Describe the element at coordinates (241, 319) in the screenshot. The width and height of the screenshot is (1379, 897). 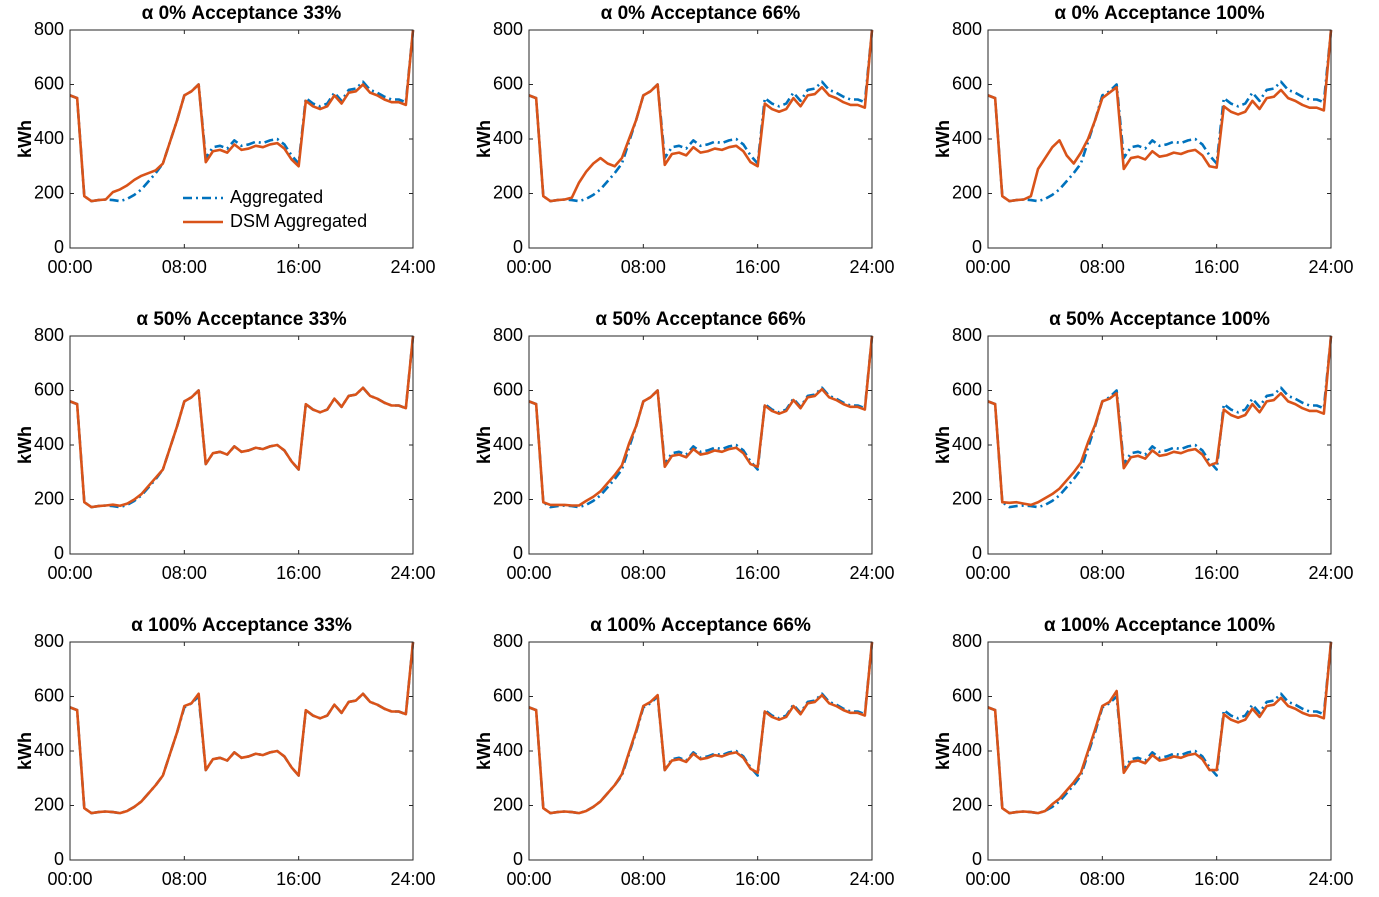
I see `chart-title: α 50% Acceptance 33%` at that location.